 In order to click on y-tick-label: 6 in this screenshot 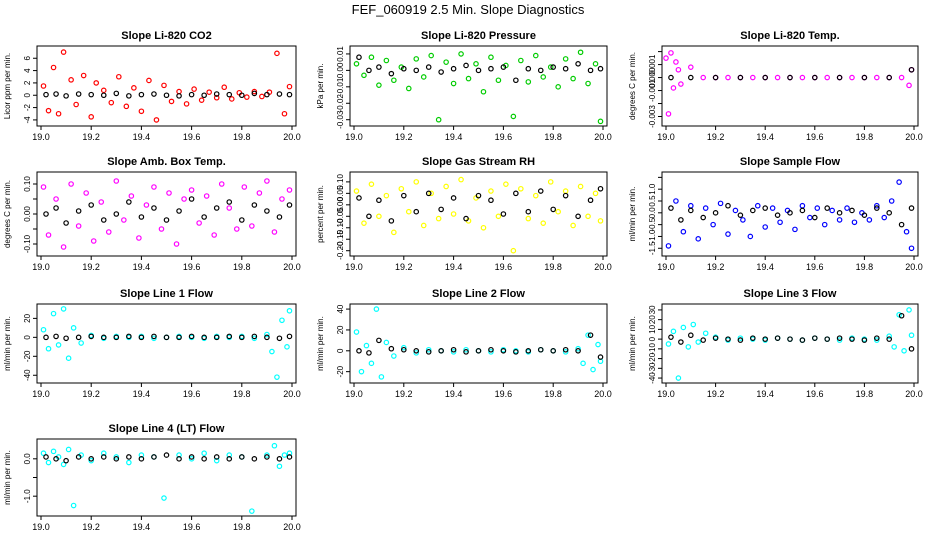, I will do `click(27, 57)`.